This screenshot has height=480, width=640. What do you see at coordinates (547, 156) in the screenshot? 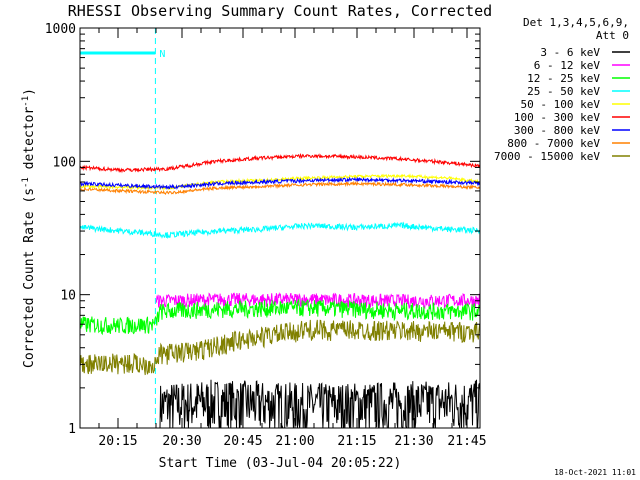
I see `legend-label: 7000 - 15000 keV` at bounding box center [547, 156].